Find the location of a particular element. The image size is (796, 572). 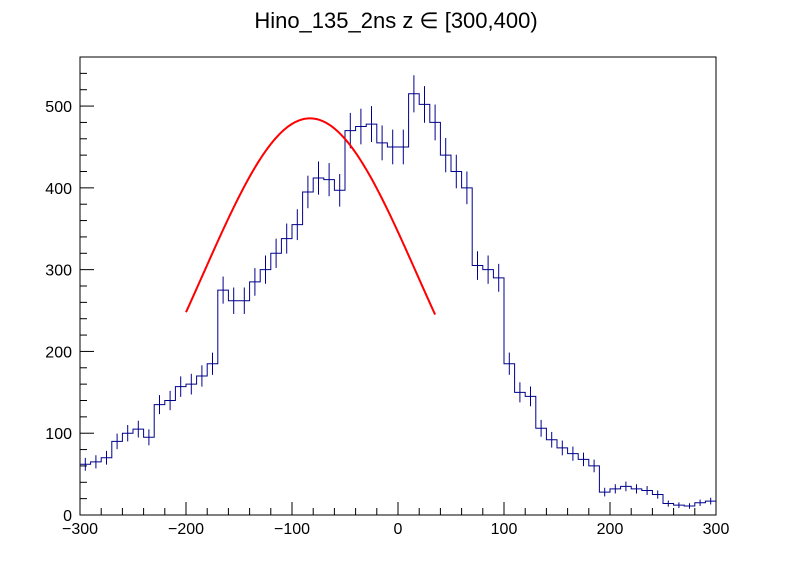

gaussian-fit-curve is located at coordinates (311, 216).